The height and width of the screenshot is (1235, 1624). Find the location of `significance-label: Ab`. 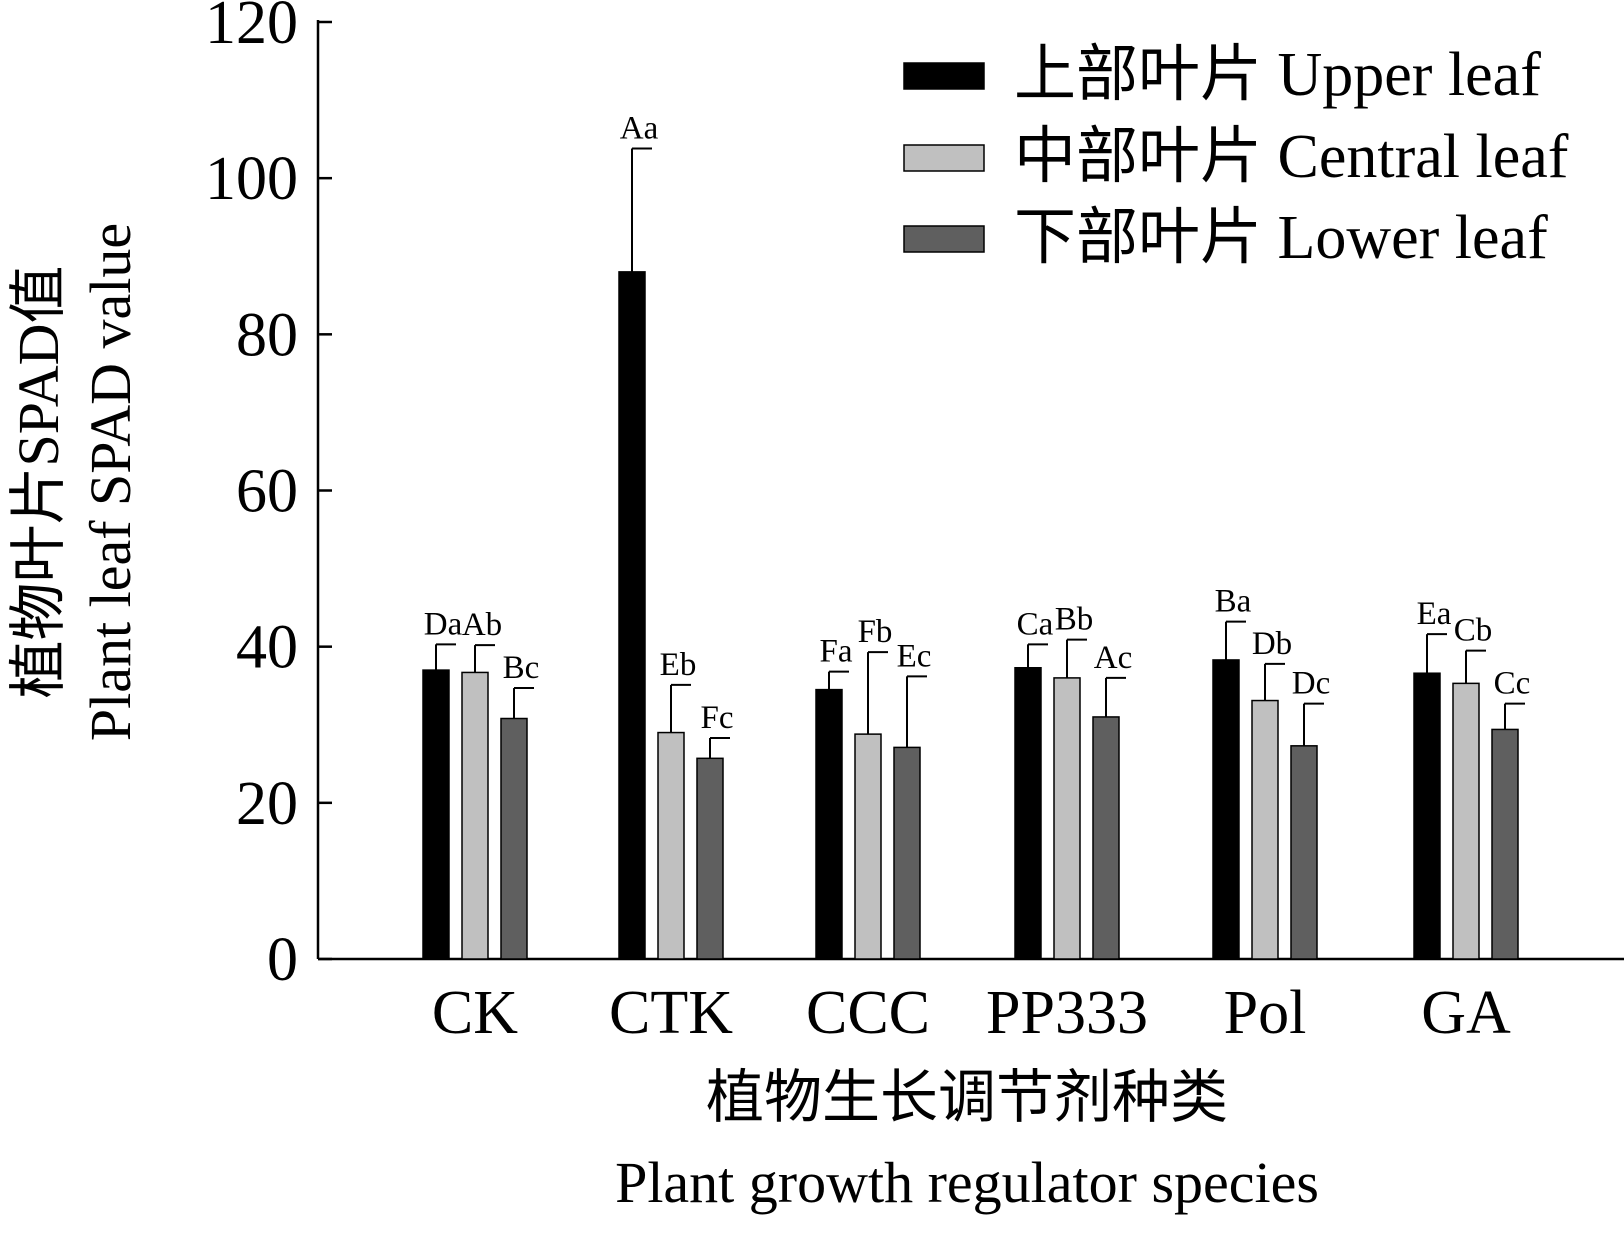

significance-label: Ab is located at coordinates (482, 625).